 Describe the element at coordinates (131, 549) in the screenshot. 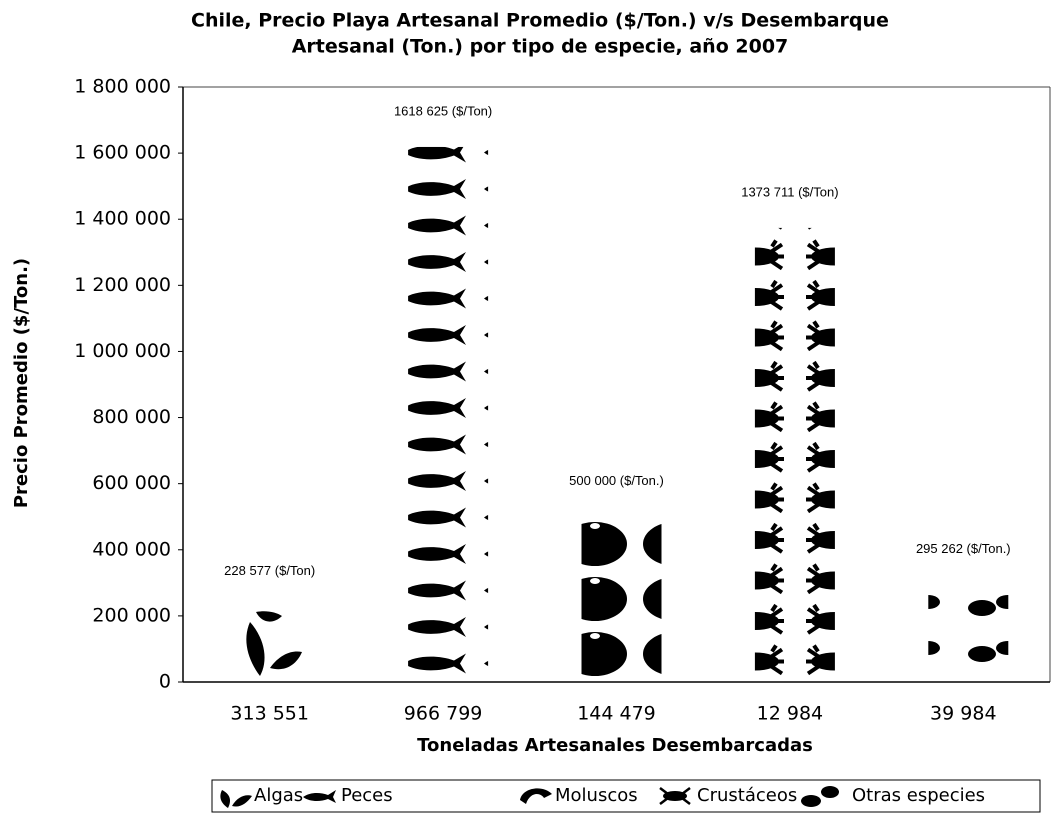

I see `y-tick-label: 400 000` at that location.